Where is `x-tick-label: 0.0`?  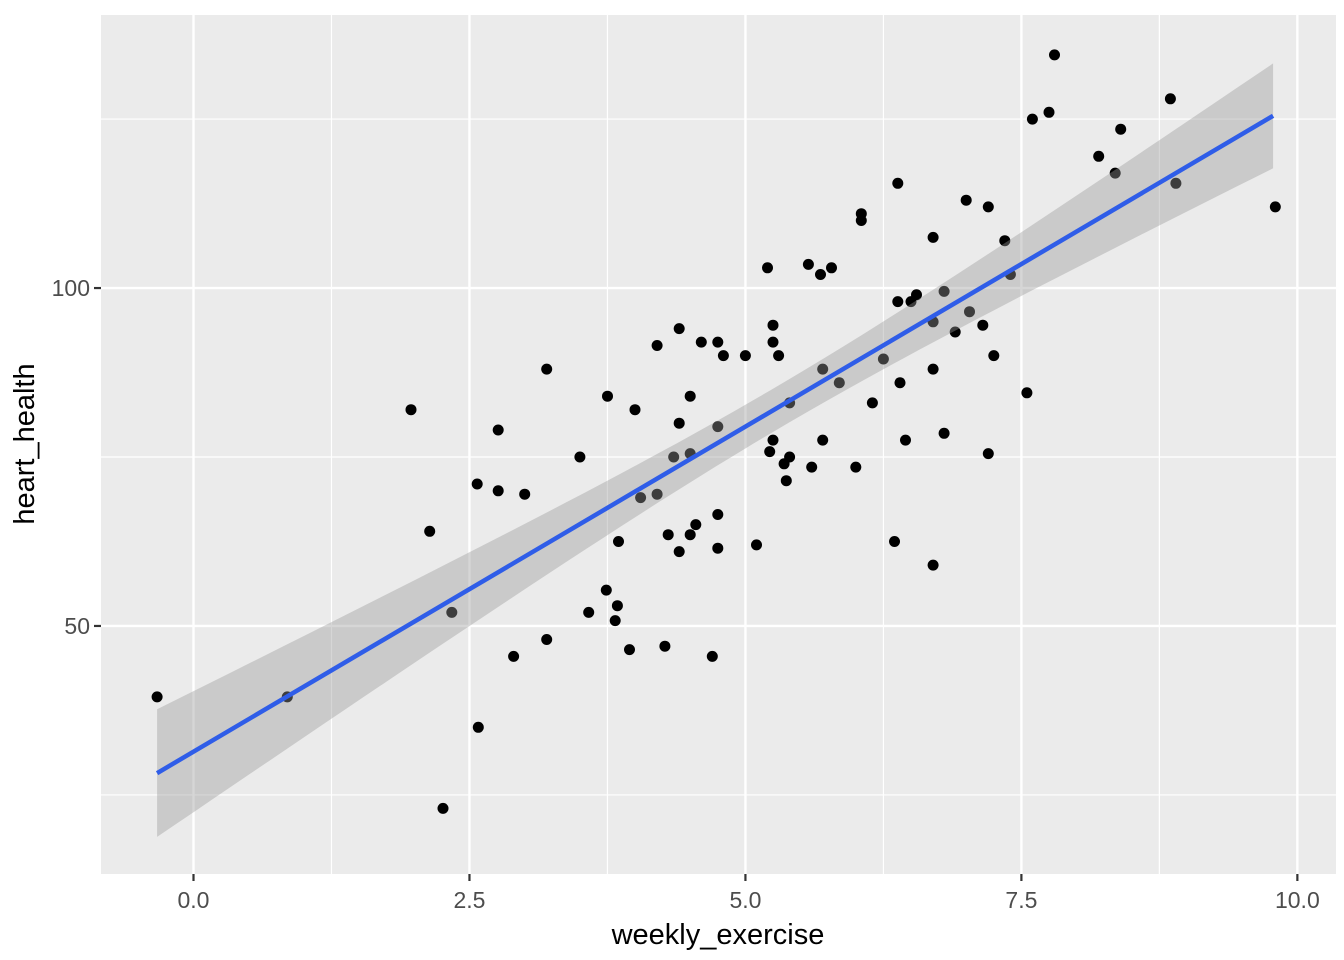 x-tick-label: 0.0 is located at coordinates (194, 900).